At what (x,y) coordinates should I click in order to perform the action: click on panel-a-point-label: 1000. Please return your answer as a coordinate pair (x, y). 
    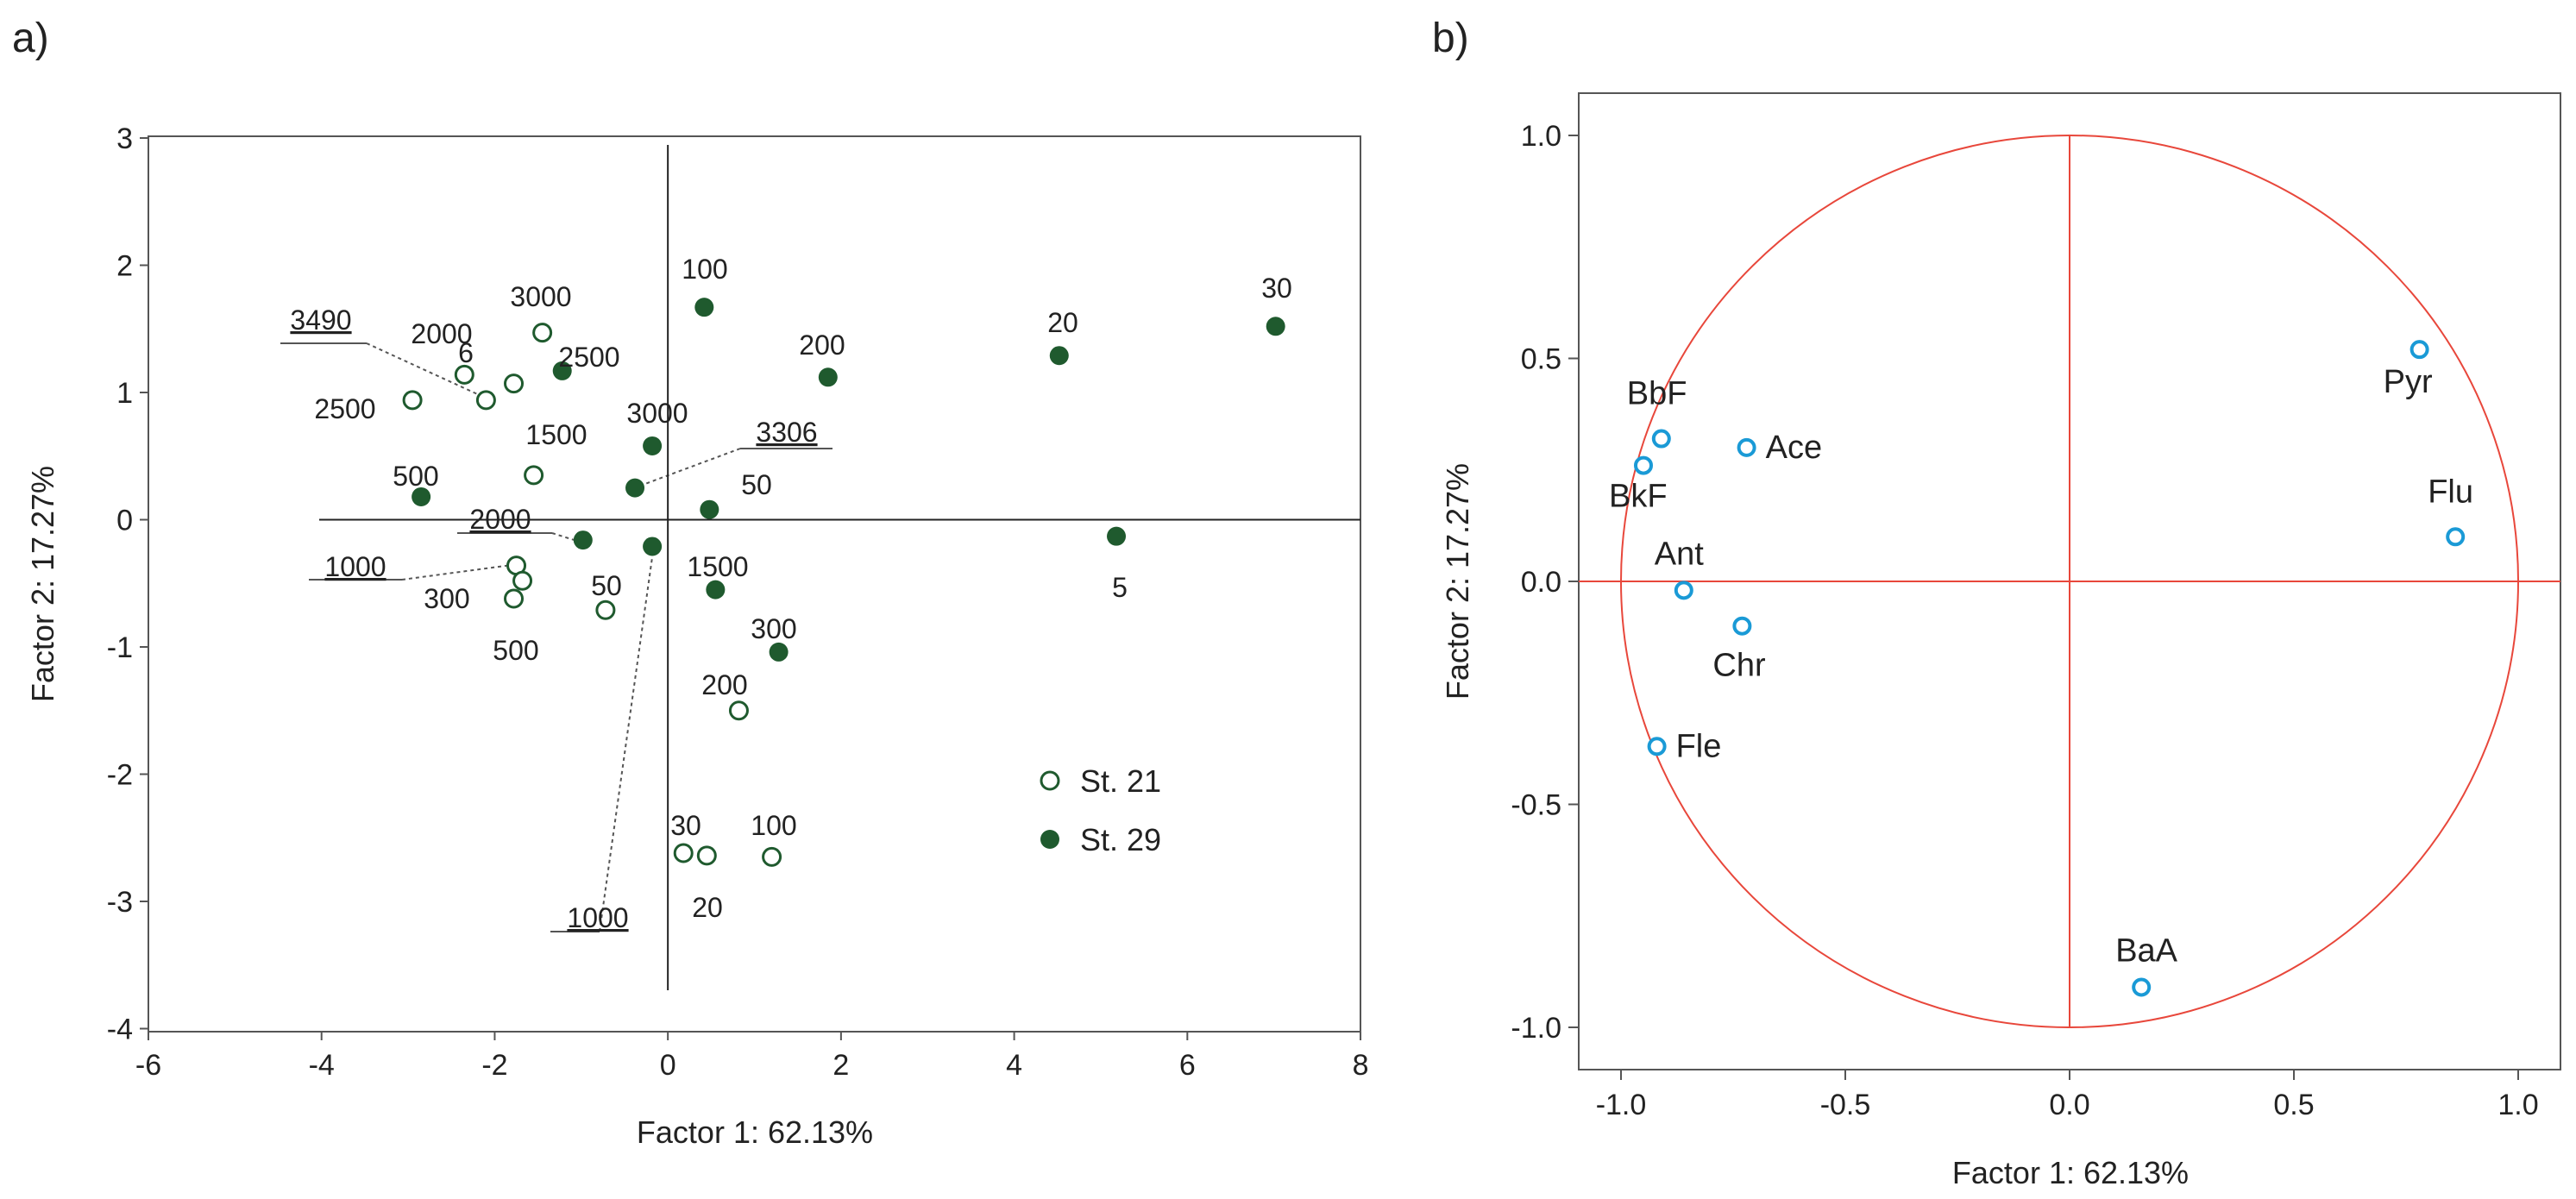
    Looking at the image, I should click on (355, 566).